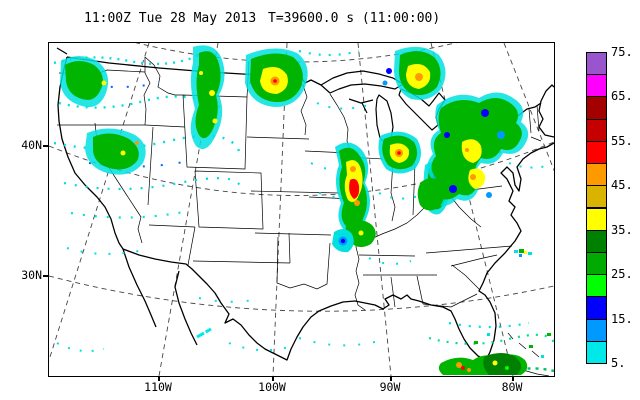  What do you see at coordinates (622, 140) in the screenshot?
I see `colorbar-value-label: 55.` at bounding box center [622, 140].